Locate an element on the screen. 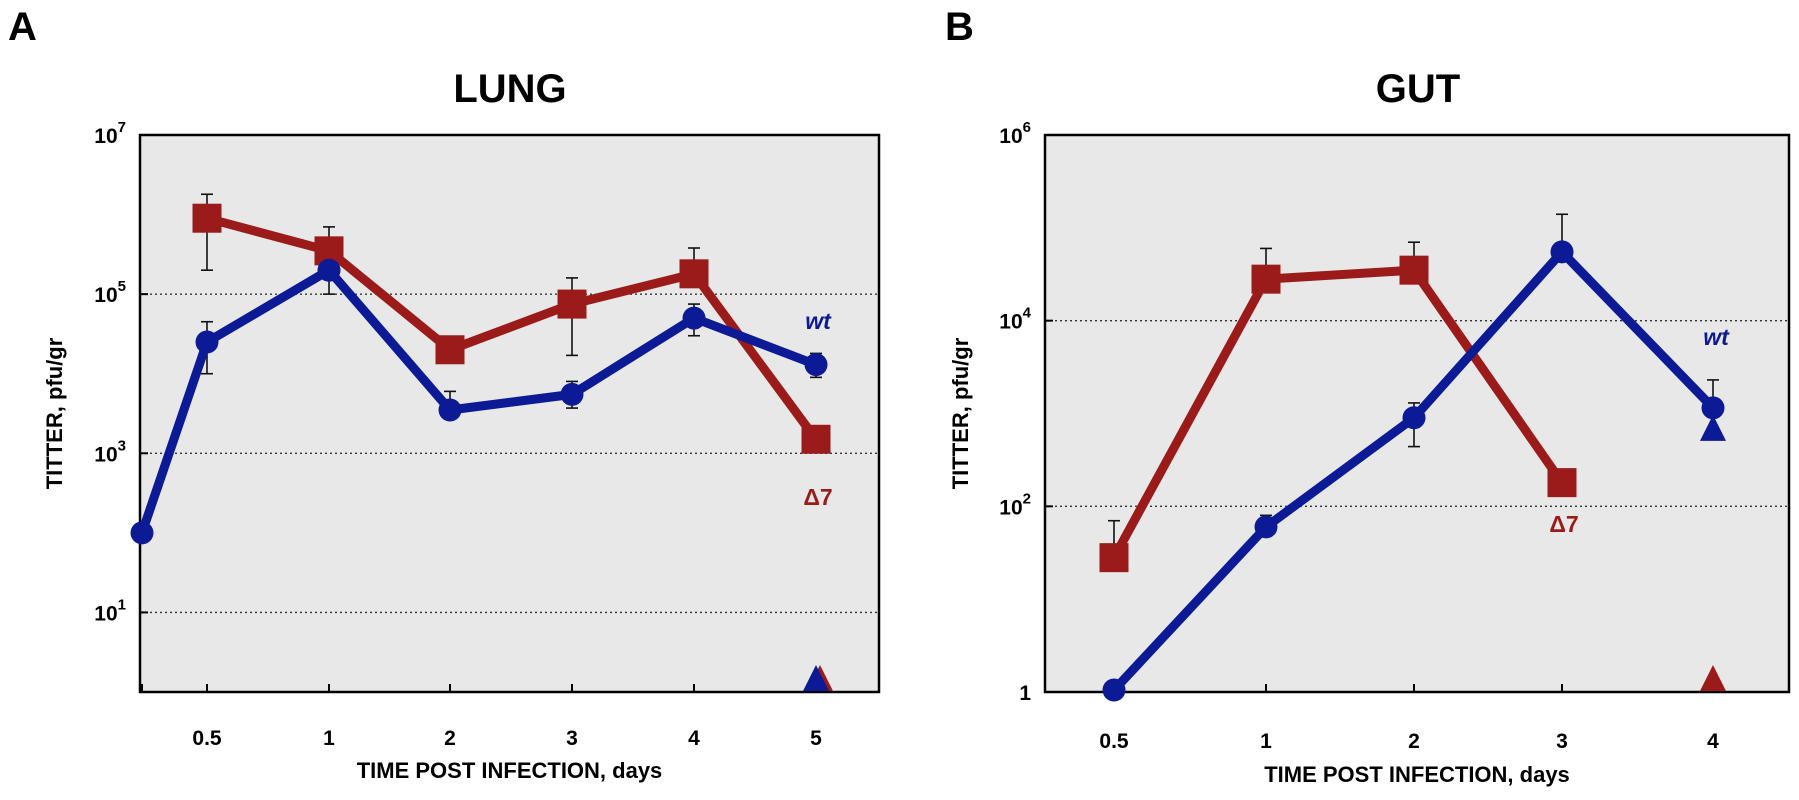  x-tick-label: 5 is located at coordinates (816, 738).